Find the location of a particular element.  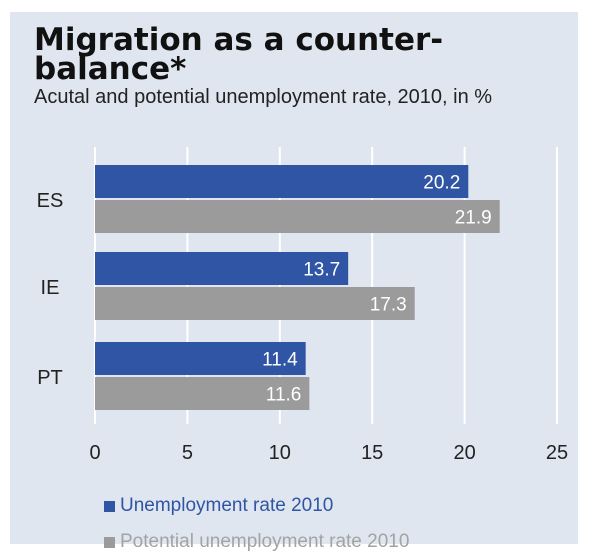

value-label-es-series-1: 21.9 is located at coordinates (473, 218).